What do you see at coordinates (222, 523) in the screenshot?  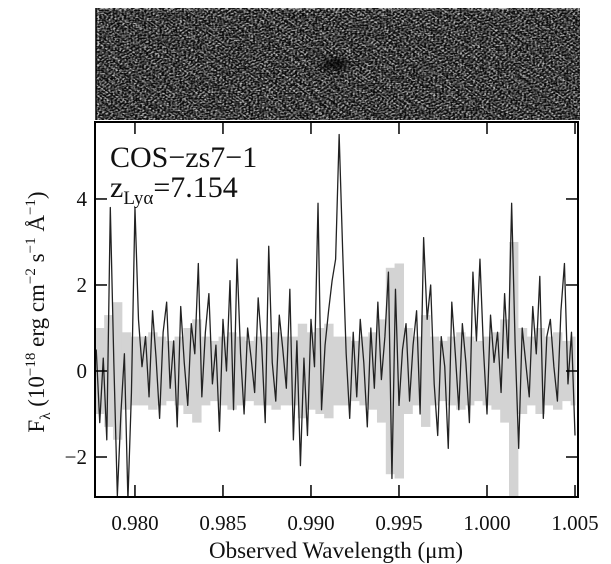 I see `x-tick-label: 0.985` at bounding box center [222, 523].